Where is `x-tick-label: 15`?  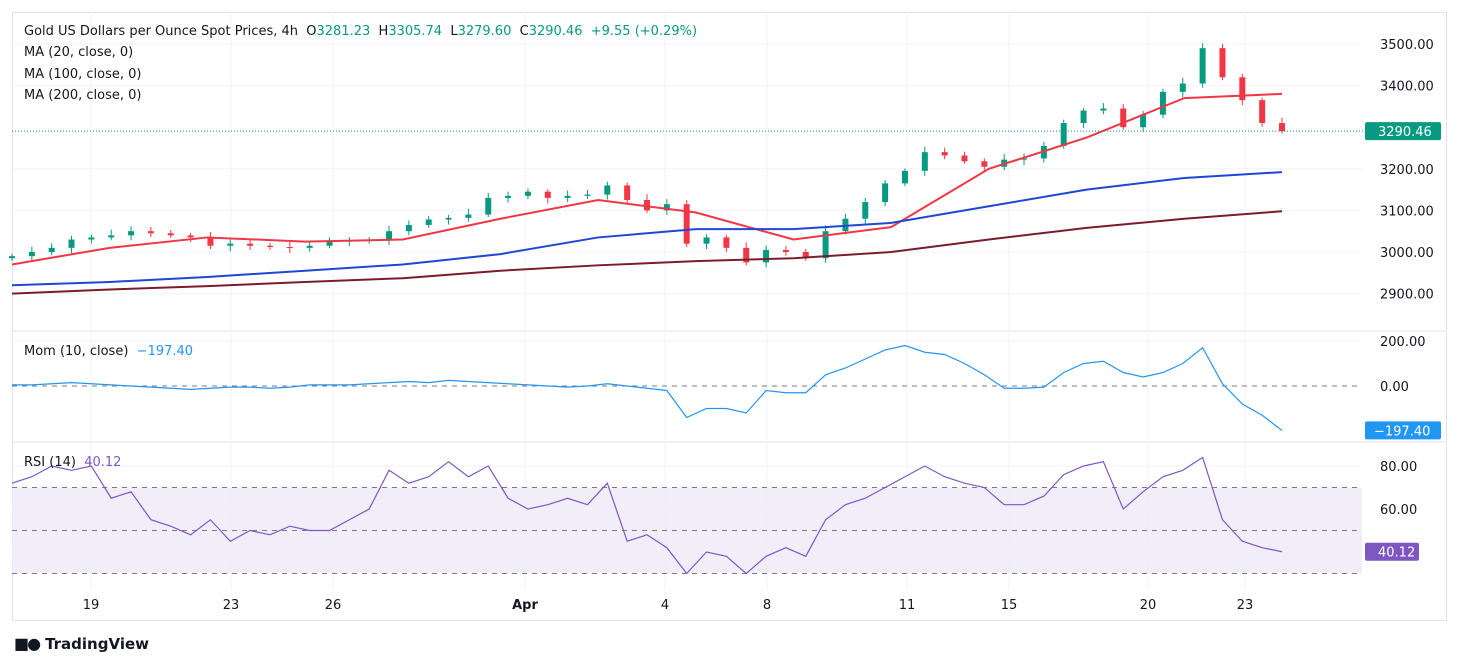
x-tick-label: 15 is located at coordinates (1009, 605).